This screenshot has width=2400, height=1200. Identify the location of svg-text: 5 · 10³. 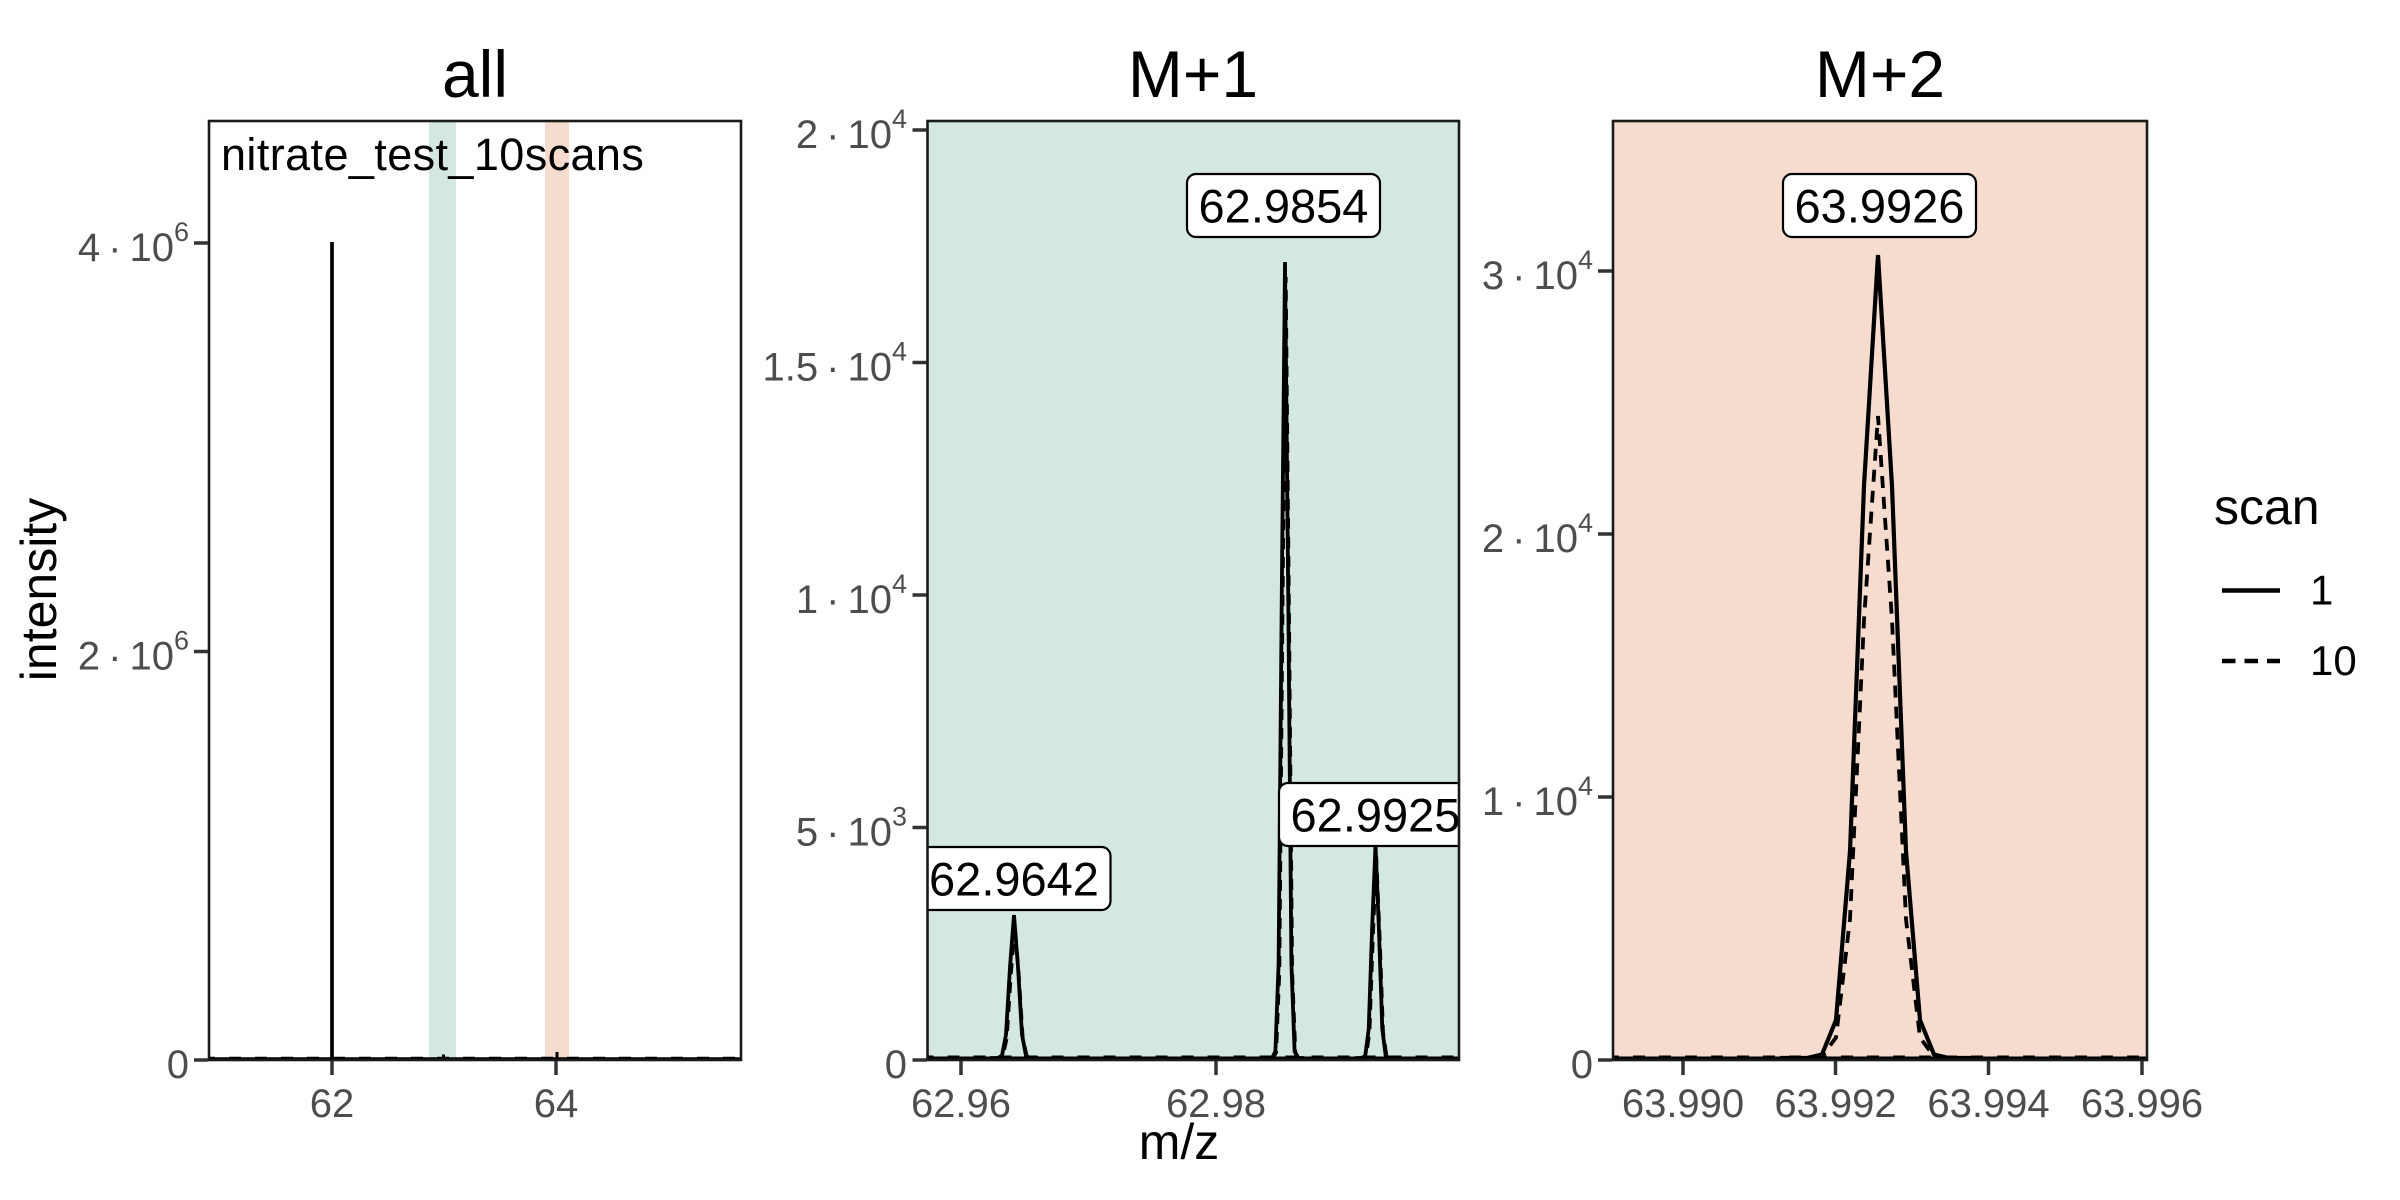
(851, 828).